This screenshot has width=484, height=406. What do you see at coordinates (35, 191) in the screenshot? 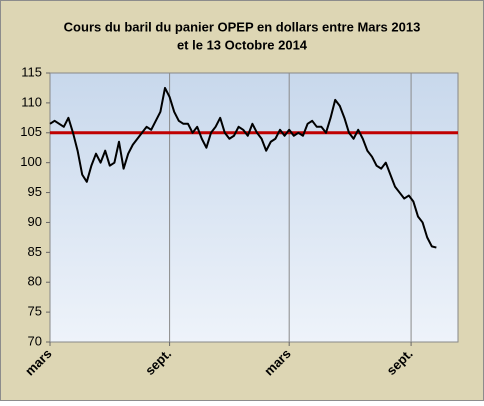
I see `y-tick-label: 95` at bounding box center [35, 191].